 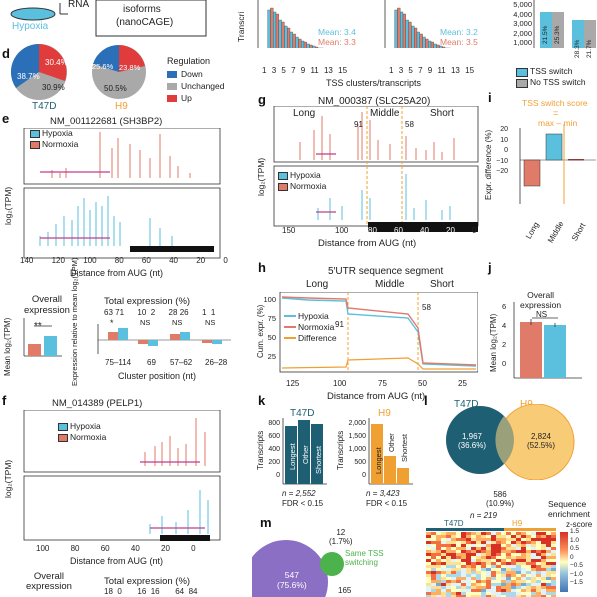 What do you see at coordinates (339, 324) in the screenshot?
I see `mark-91-h: 91` at bounding box center [339, 324].